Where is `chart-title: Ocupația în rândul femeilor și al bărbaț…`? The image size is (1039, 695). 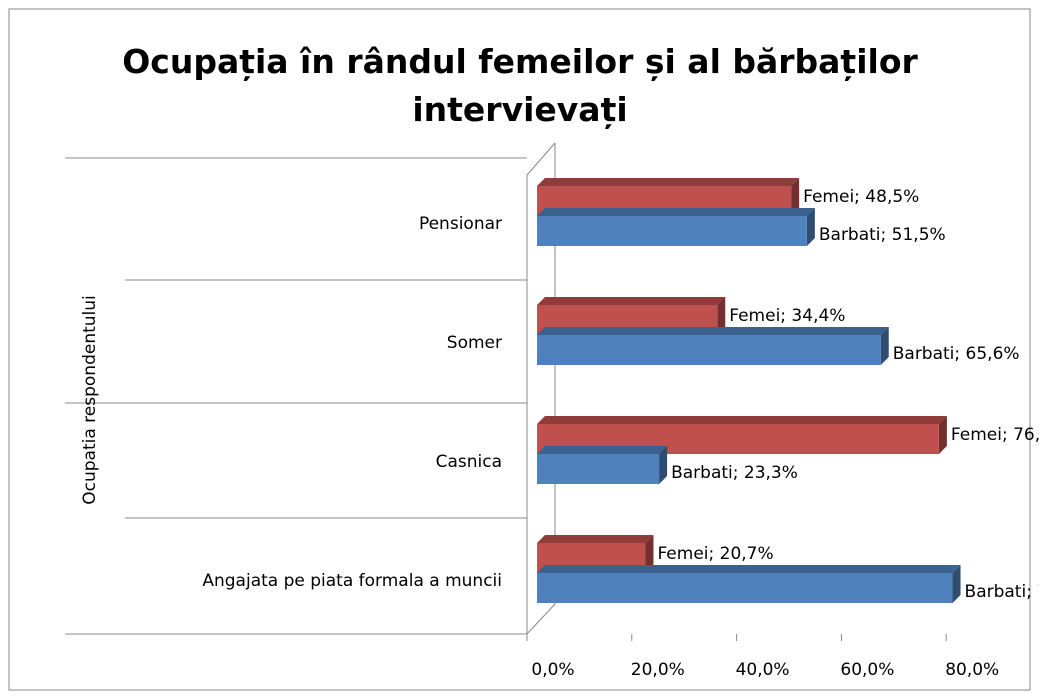 chart-title: Ocupația în rândul femeilor și al bărbaț… is located at coordinates (520, 85).